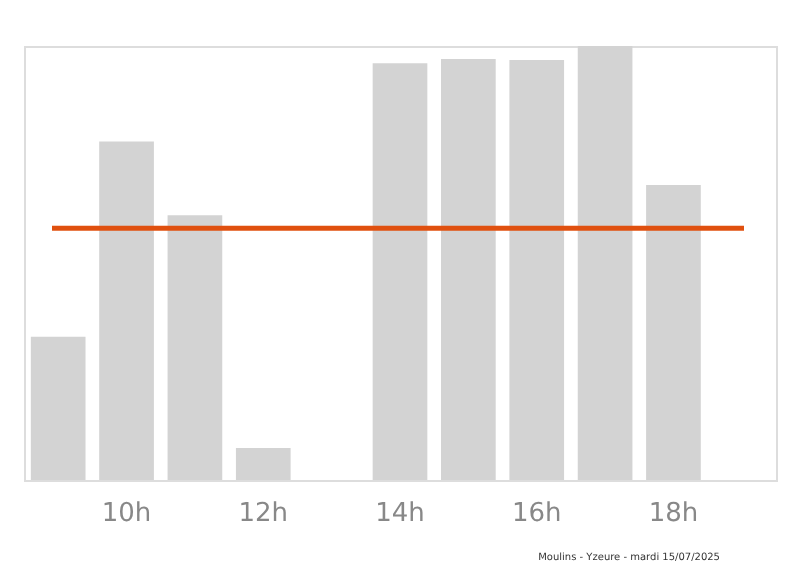 Image resolution: width=800 pixels, height=572 pixels. What do you see at coordinates (536, 514) in the screenshot?
I see `x-tick-label: 16h` at bounding box center [536, 514].